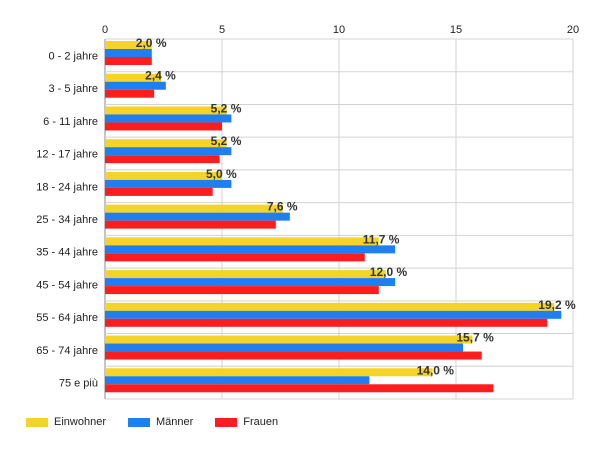 Image resolution: width=600 pixels, height=450 pixels. I want to click on x-tick-label: 10, so click(339, 30).